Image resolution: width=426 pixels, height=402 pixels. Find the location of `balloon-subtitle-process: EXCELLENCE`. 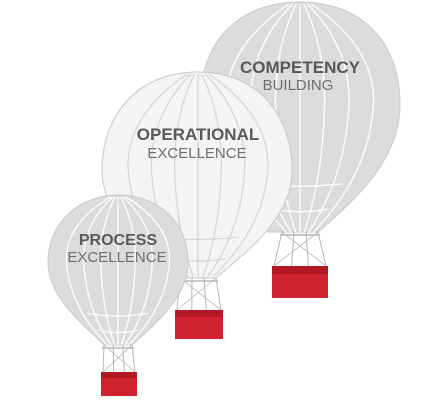

balloon-subtitle-process: EXCELLENCE is located at coordinates (116, 257).